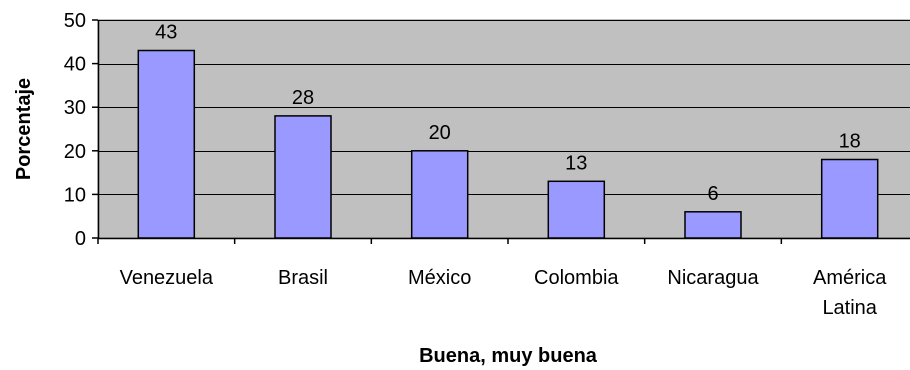 This screenshot has width=910, height=370. What do you see at coordinates (439, 278) in the screenshot?
I see `x-tick-label-2: México` at bounding box center [439, 278].